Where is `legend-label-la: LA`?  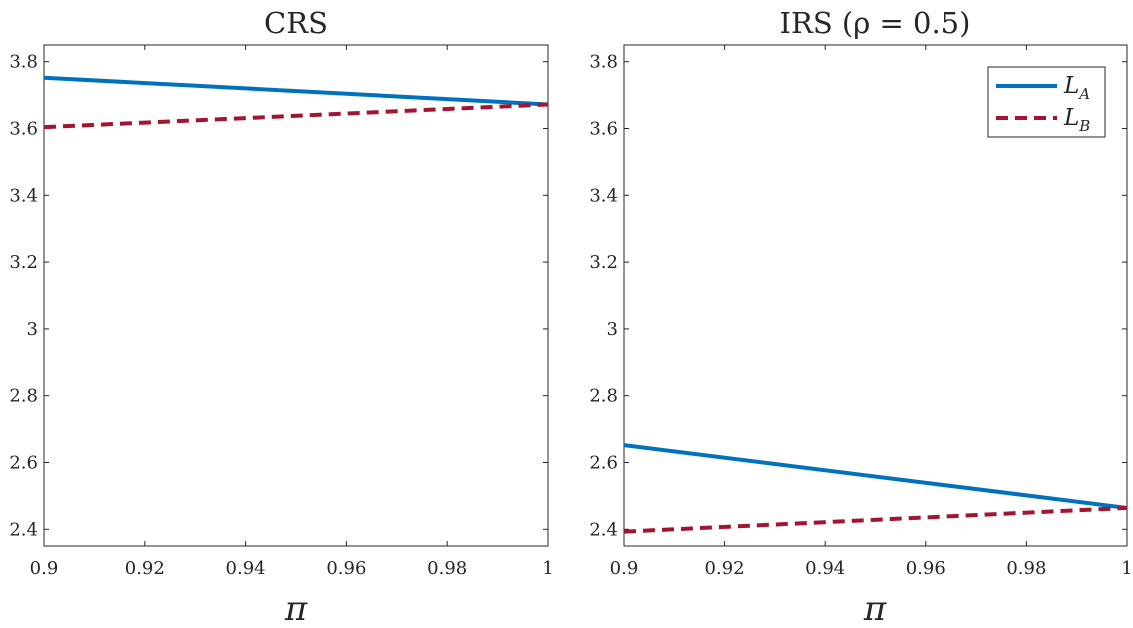
legend-label-la: LA is located at coordinates (1076, 88).